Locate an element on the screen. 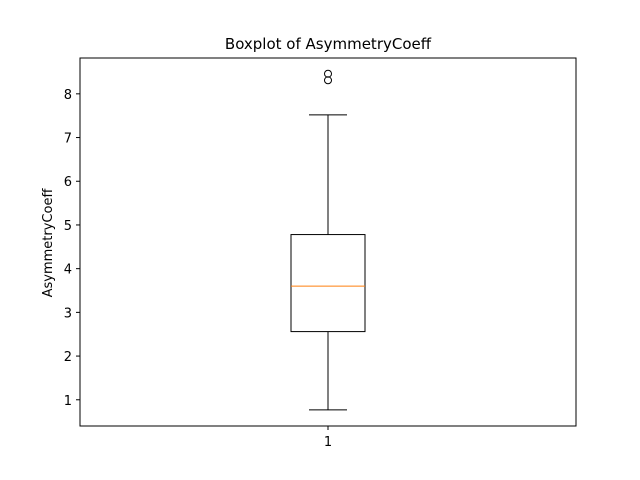 This screenshot has width=640, height=480. outlier-point is located at coordinates (328, 73).